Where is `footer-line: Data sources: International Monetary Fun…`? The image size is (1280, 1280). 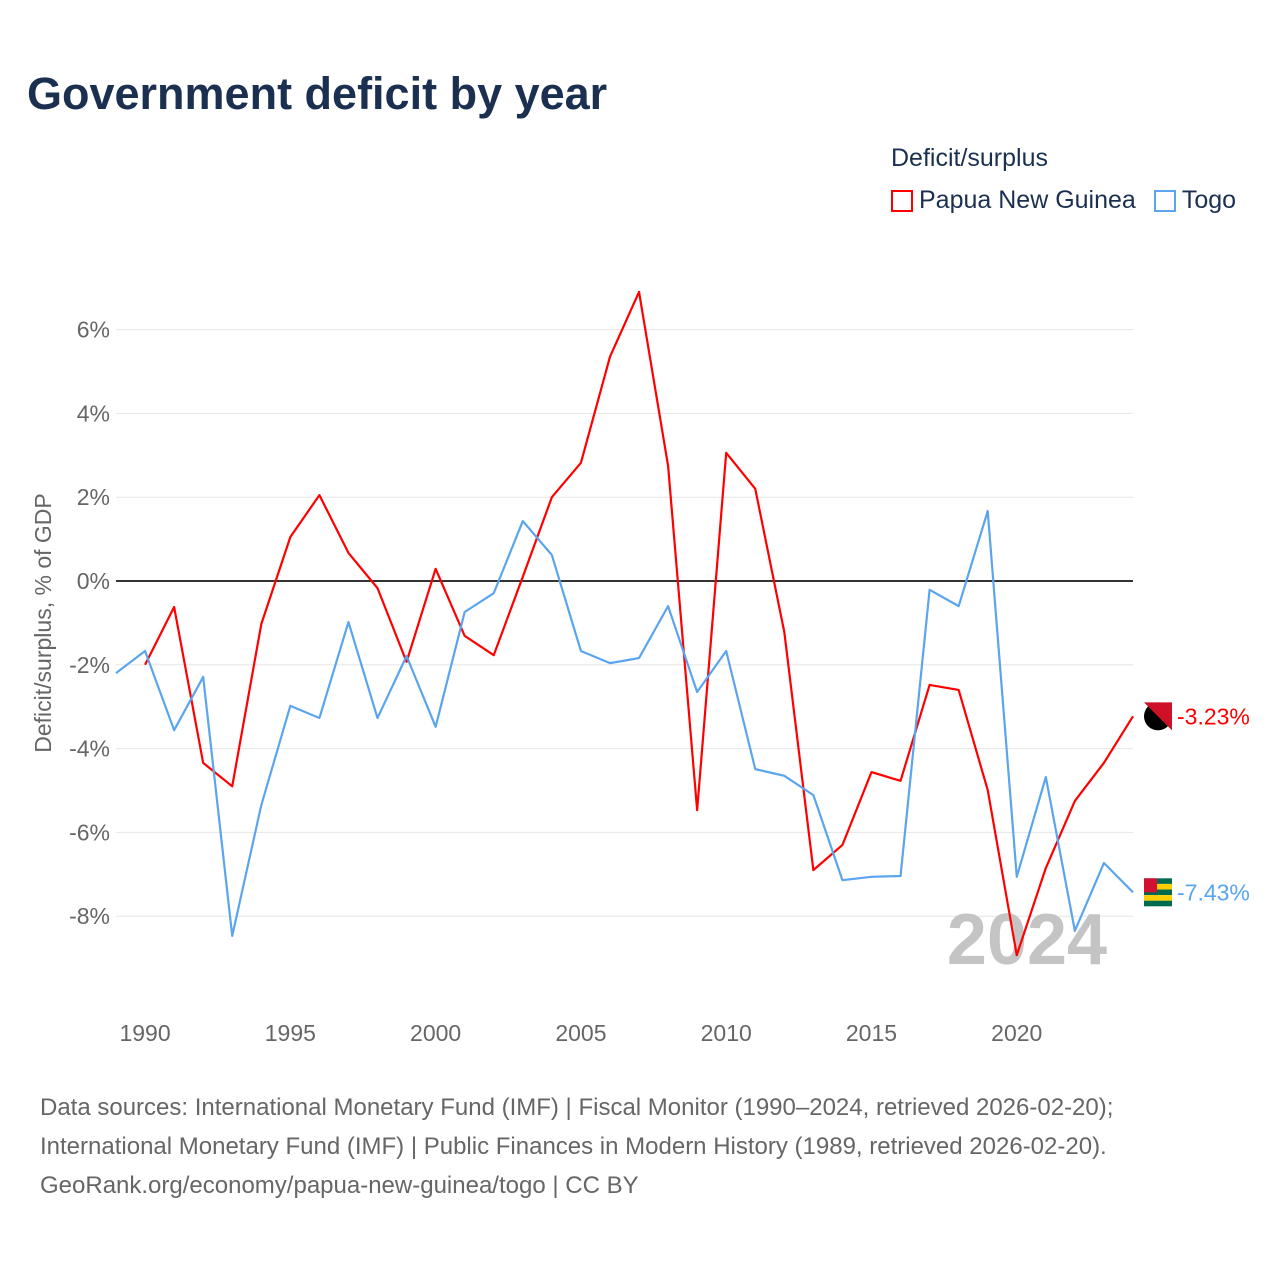
footer-line: Data sources: International Monetary Fun… is located at coordinates (577, 1107).